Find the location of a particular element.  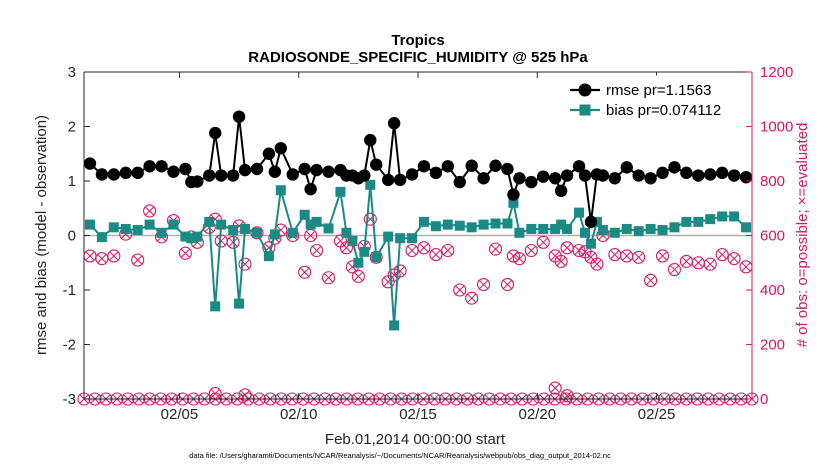

y-tick-label-left: -1 is located at coordinates (69, 290).